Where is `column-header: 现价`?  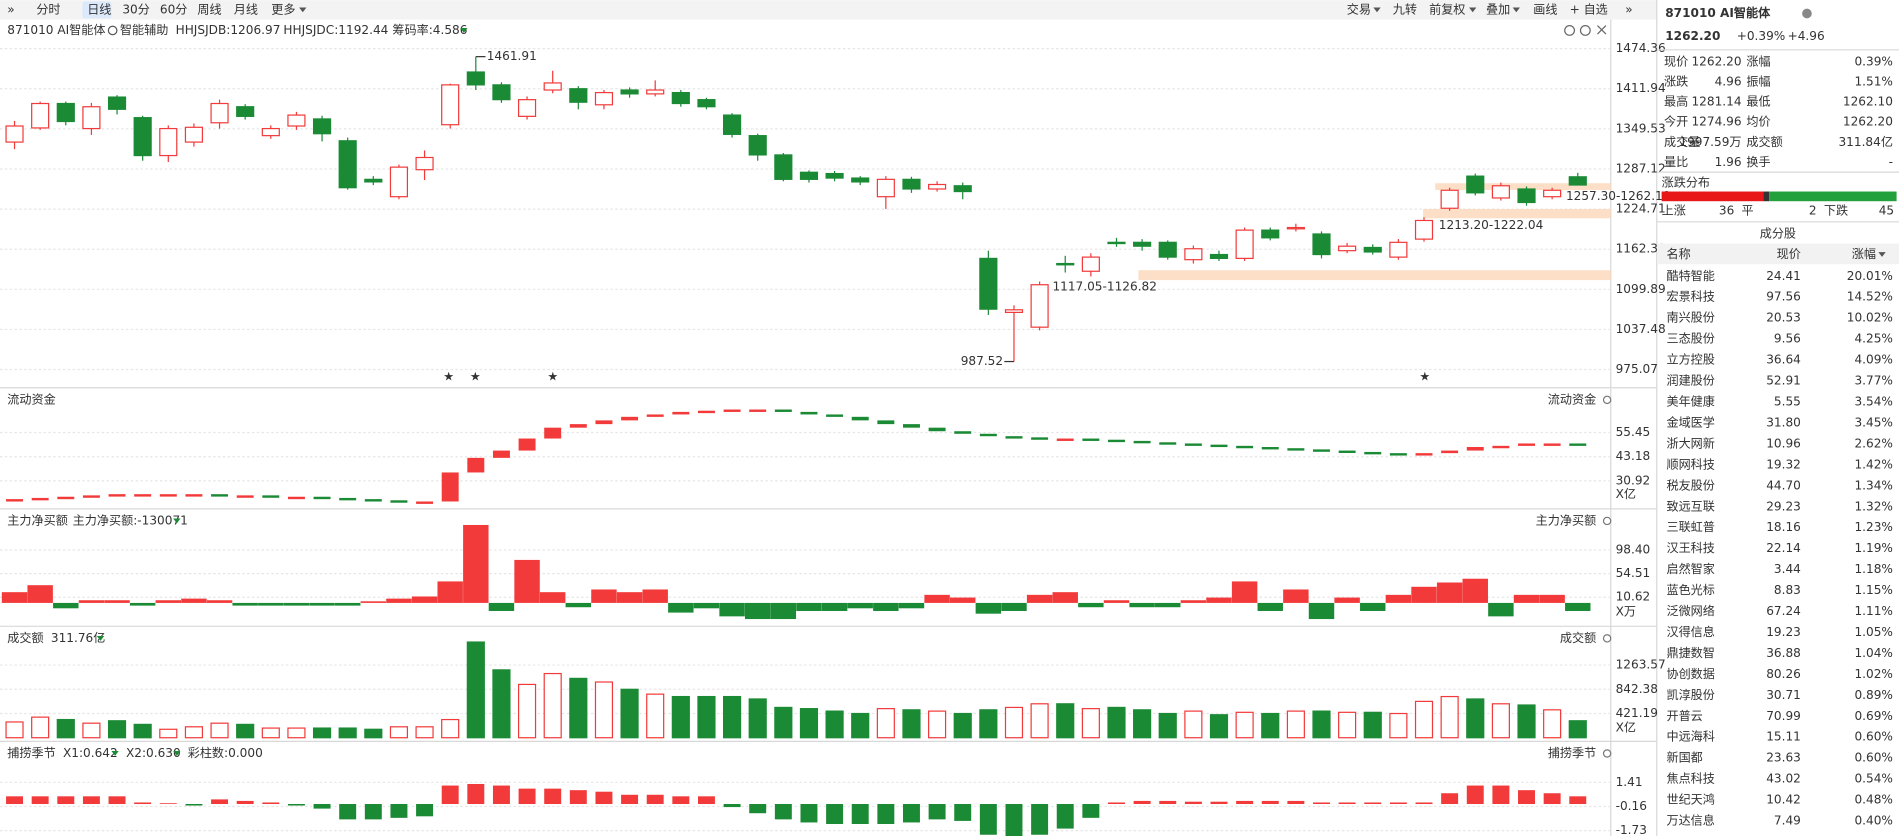 column-header: 现价 is located at coordinates (1789, 254).